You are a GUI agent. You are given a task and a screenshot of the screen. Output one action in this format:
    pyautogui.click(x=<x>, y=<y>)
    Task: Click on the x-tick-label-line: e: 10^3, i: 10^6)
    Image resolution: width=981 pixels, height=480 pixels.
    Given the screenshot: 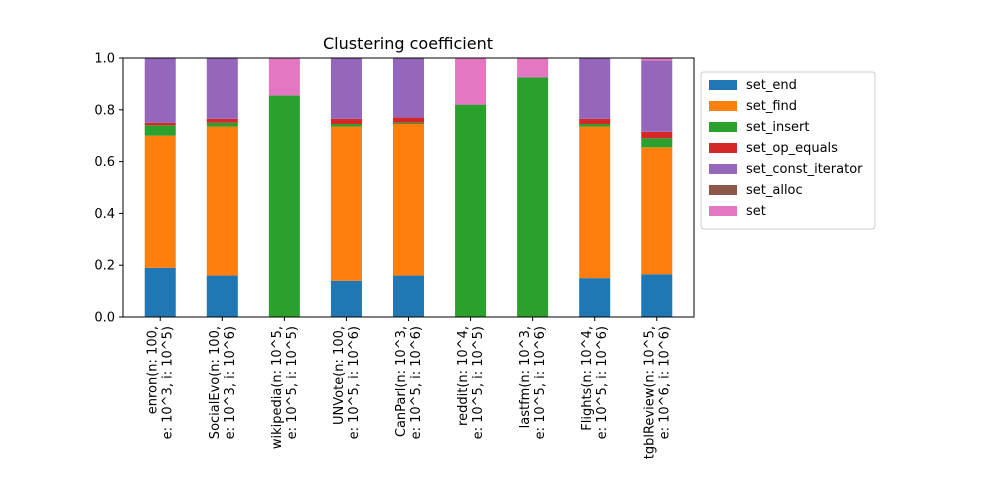 What is the action you would take?
    pyautogui.click(x=230, y=382)
    